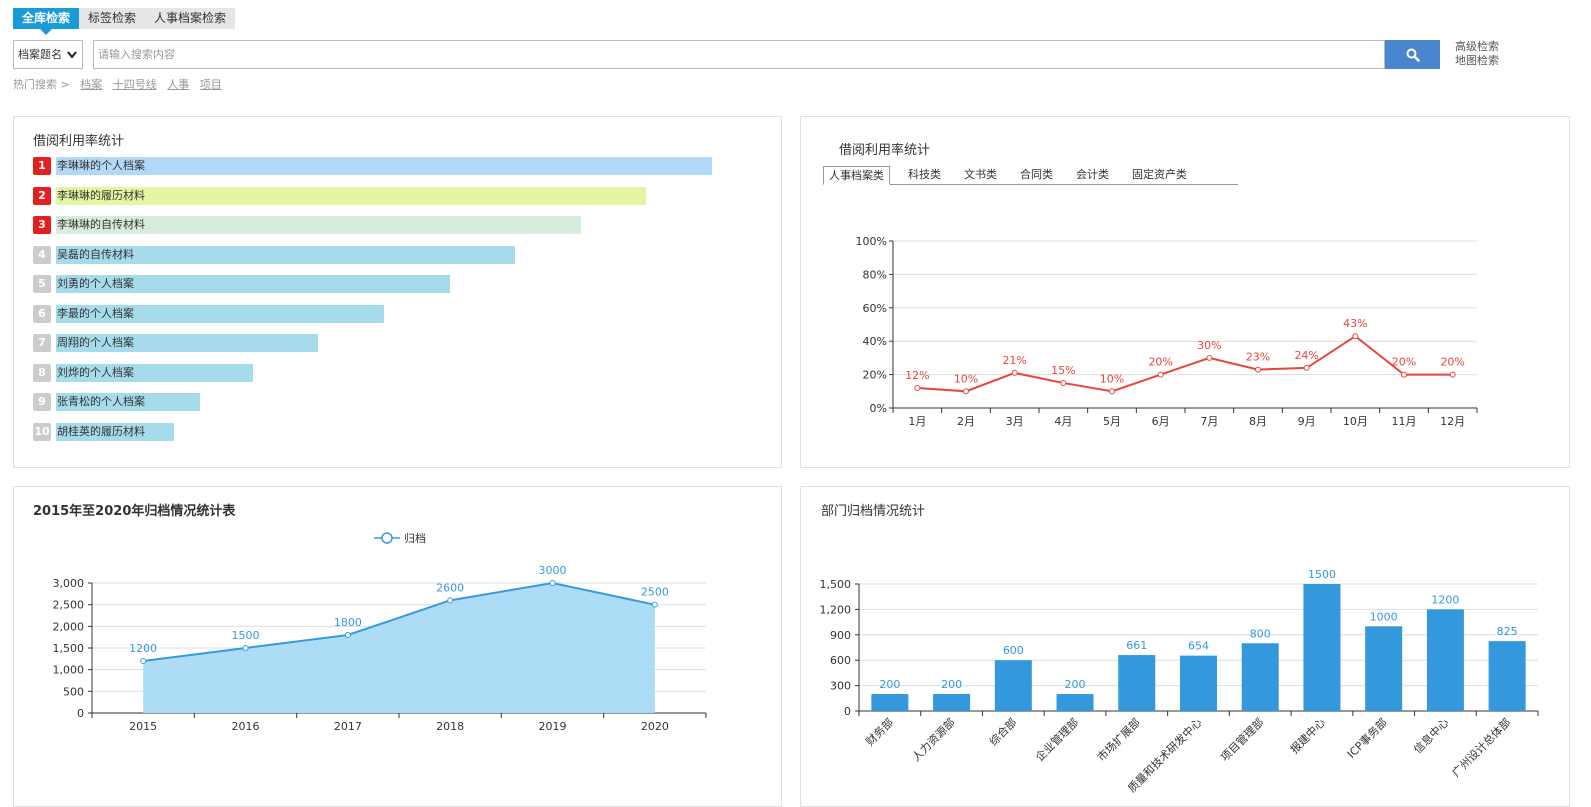 This screenshot has height=807, width=1591. What do you see at coordinates (101, 195) in the screenshot?
I see `rank-label: 李琳琳的履历材料` at bounding box center [101, 195].